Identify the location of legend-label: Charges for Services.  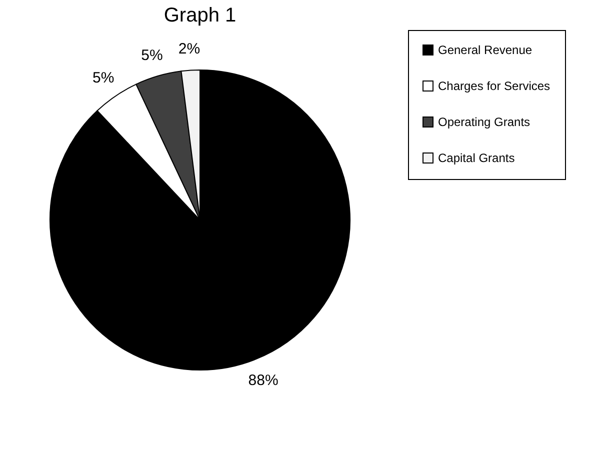
(494, 86).